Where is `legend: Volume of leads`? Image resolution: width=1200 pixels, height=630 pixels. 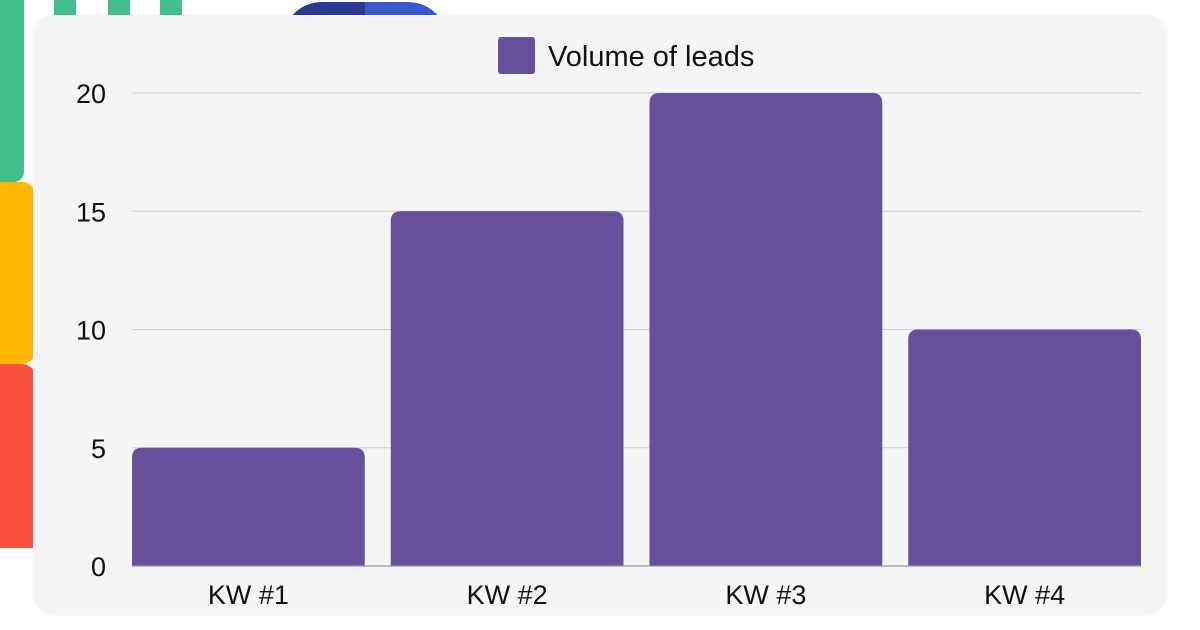 legend: Volume of leads is located at coordinates (626, 55).